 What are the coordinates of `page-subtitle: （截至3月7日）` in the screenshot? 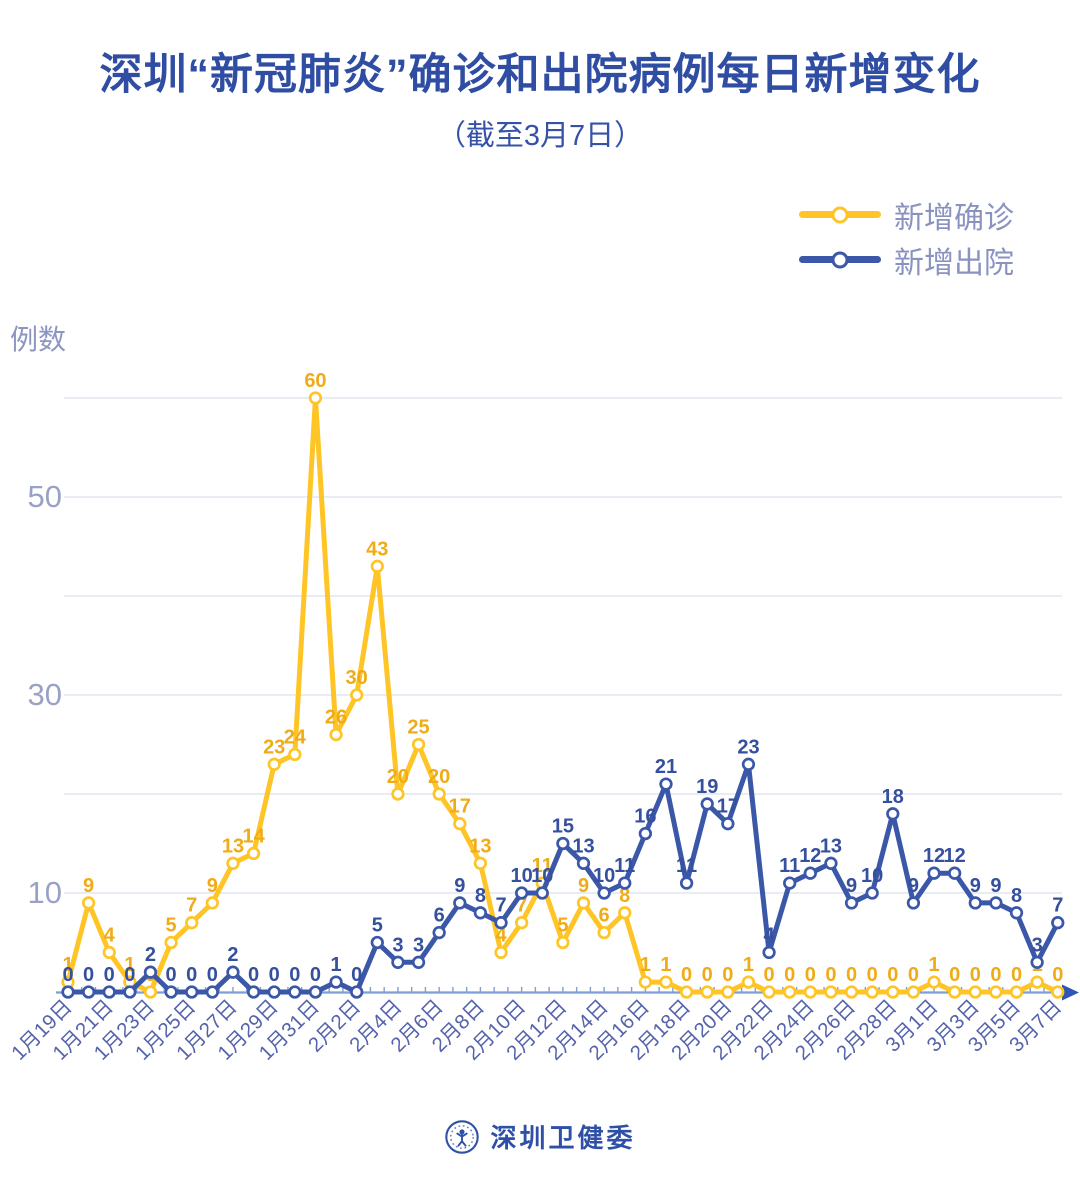 It's located at (540, 136).